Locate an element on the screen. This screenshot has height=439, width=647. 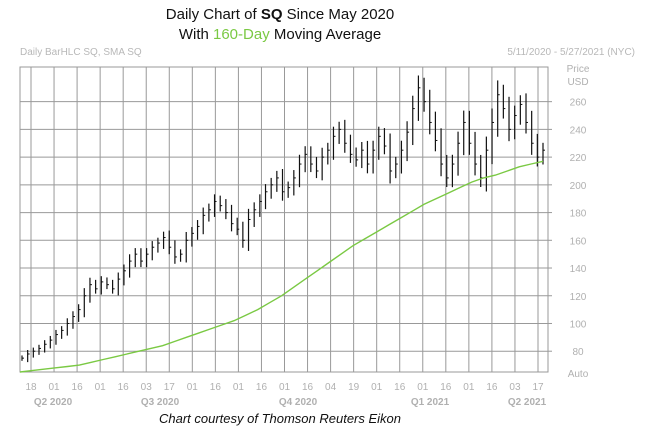
quarter-label: Q3 2020 is located at coordinates (160, 402).